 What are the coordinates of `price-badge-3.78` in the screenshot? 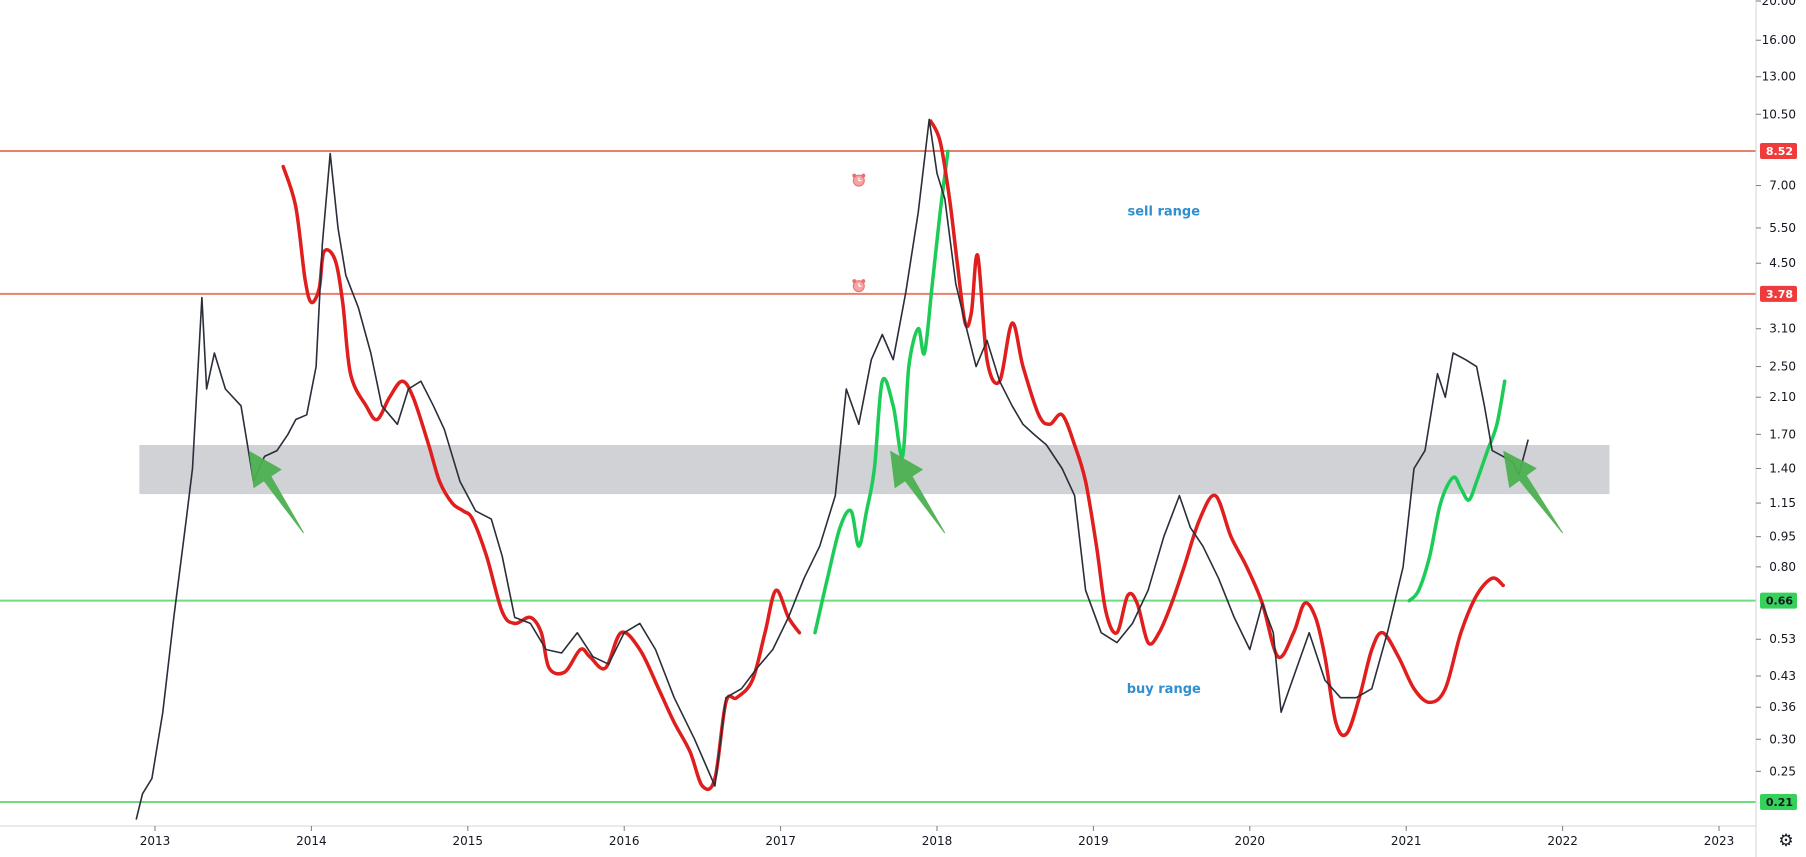 It's located at (1778, 293).